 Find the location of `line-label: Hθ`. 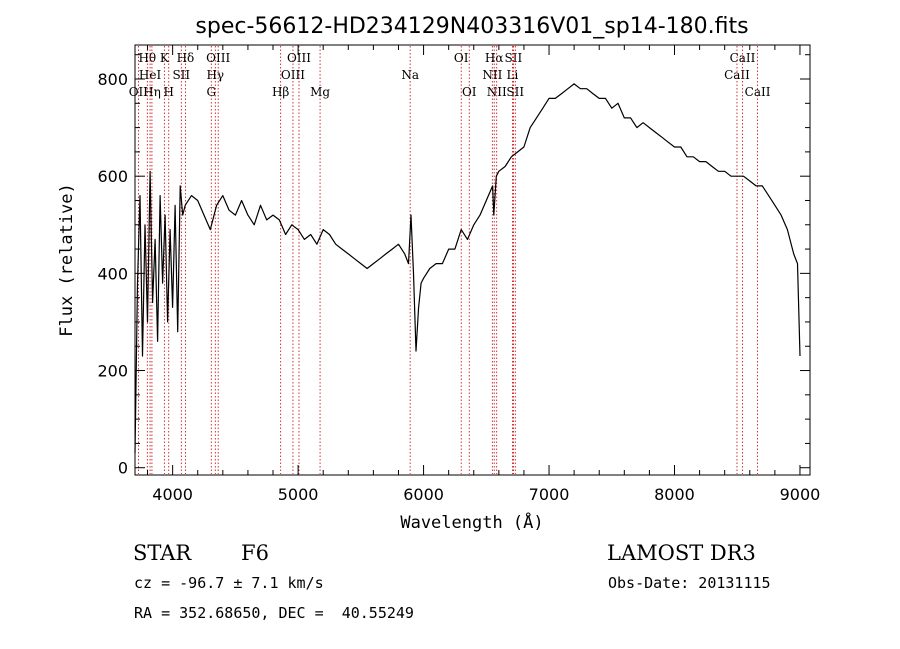

line-label: Hθ is located at coordinates (147, 58).